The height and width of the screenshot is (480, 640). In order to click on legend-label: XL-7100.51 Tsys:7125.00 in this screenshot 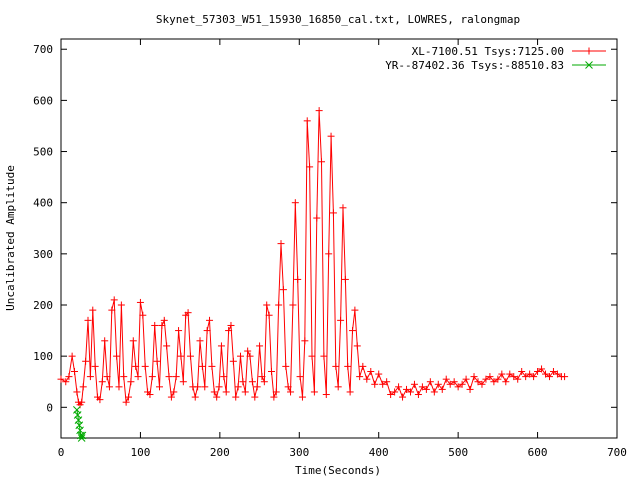, I will do `click(488, 51)`.